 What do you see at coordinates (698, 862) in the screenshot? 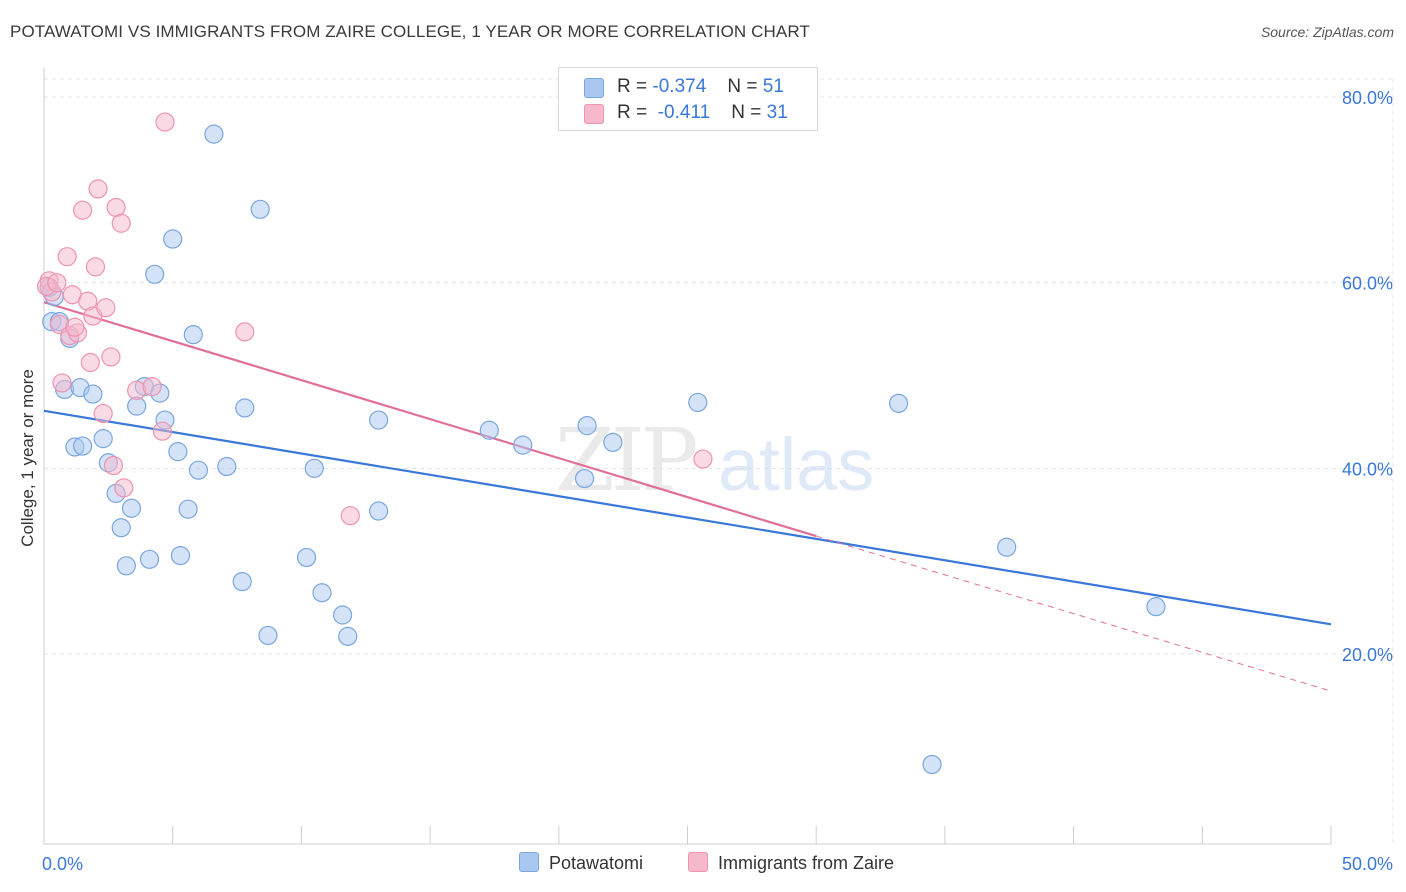
I see `bottom-legend-swatch-pink` at bounding box center [698, 862].